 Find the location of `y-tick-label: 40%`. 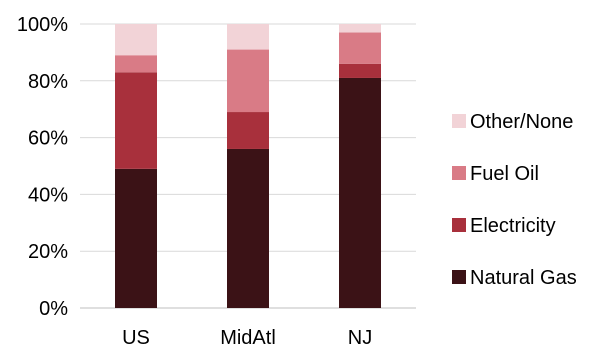

y-tick-label: 40% is located at coordinates (48, 195).